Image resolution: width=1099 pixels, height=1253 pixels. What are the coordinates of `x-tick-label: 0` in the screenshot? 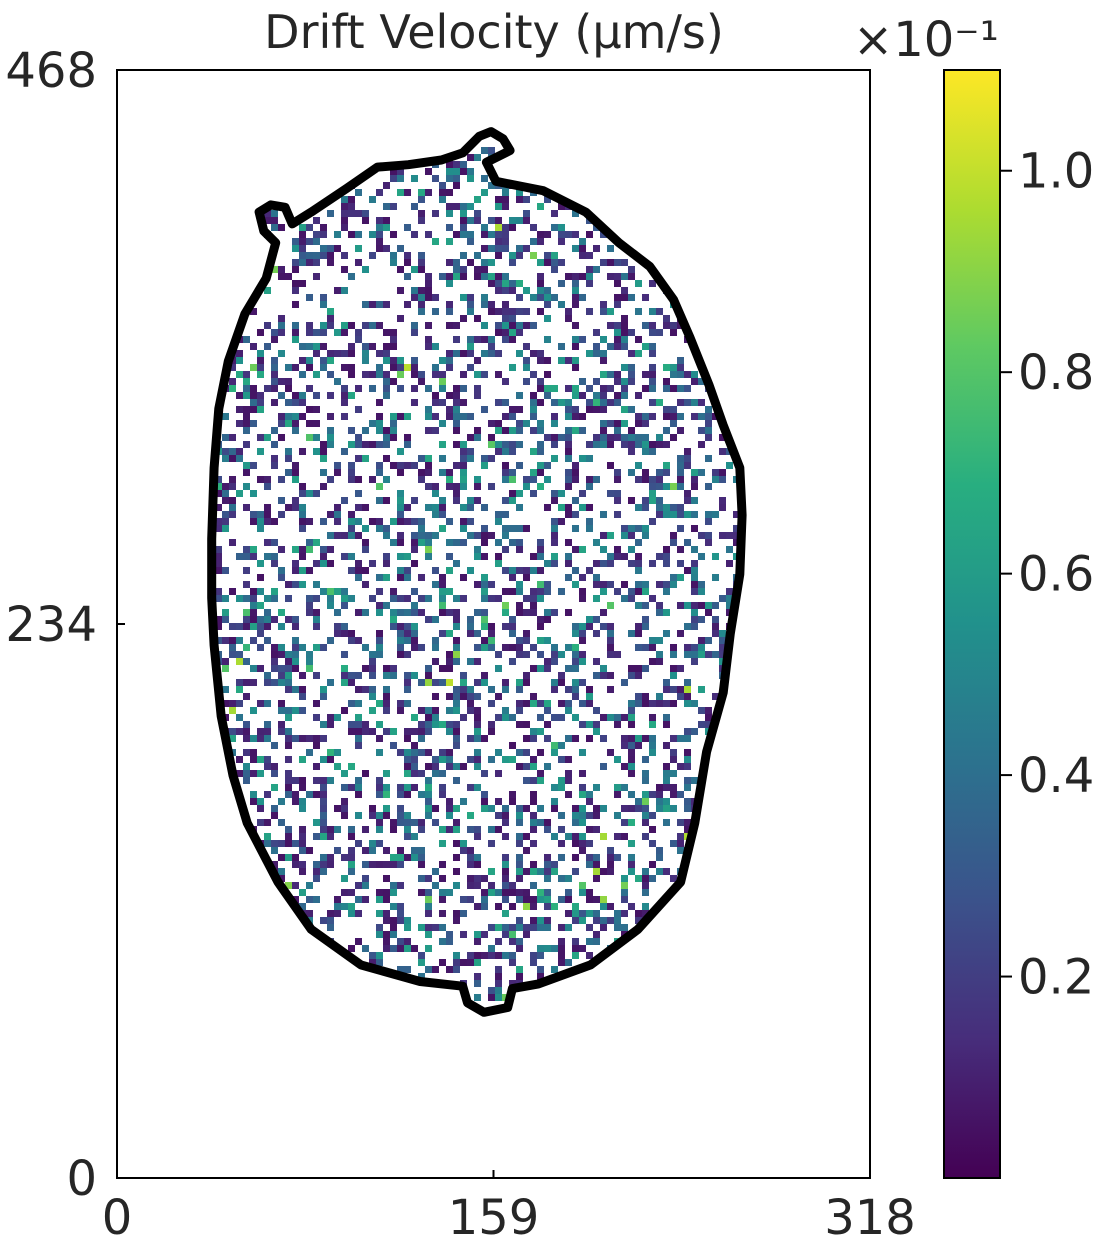 It's located at (117, 1218).